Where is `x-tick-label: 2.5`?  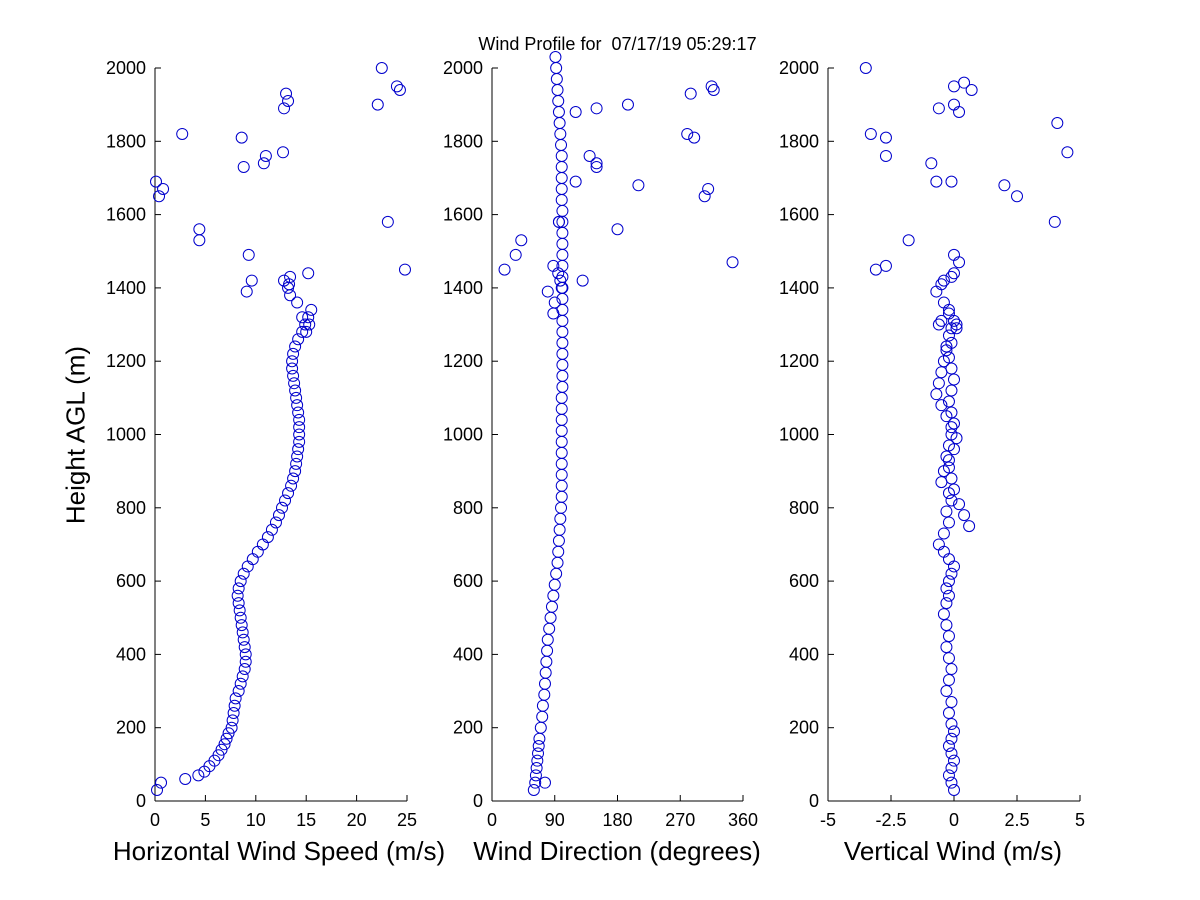
x-tick-label: 2.5 is located at coordinates (1016, 820).